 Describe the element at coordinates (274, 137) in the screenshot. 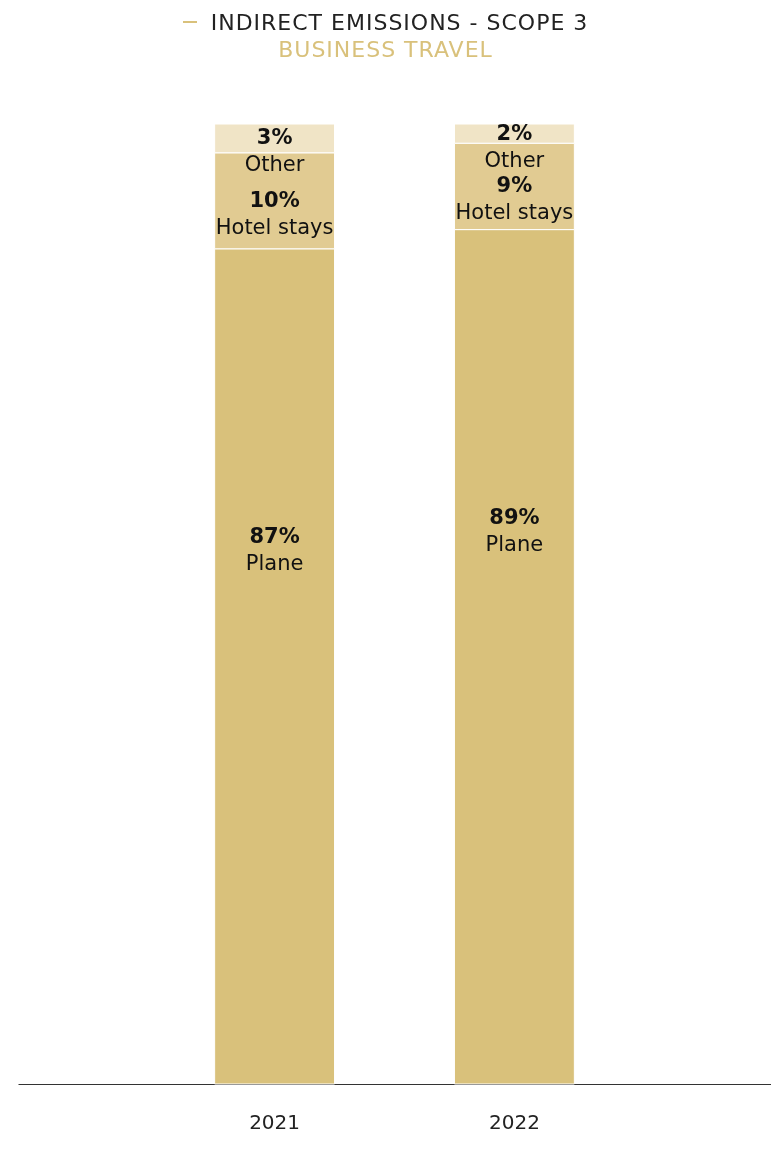

I see `data-label: 3%` at that location.